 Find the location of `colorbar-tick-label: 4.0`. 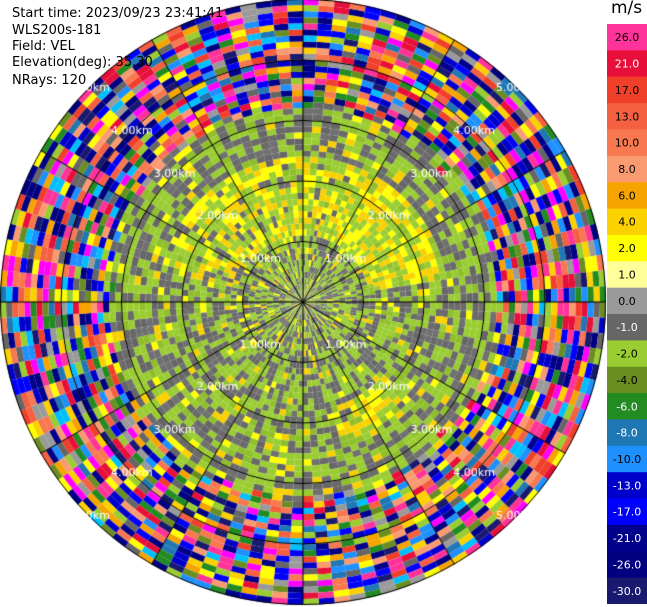

colorbar-tick-label: 4.0 is located at coordinates (627, 222).